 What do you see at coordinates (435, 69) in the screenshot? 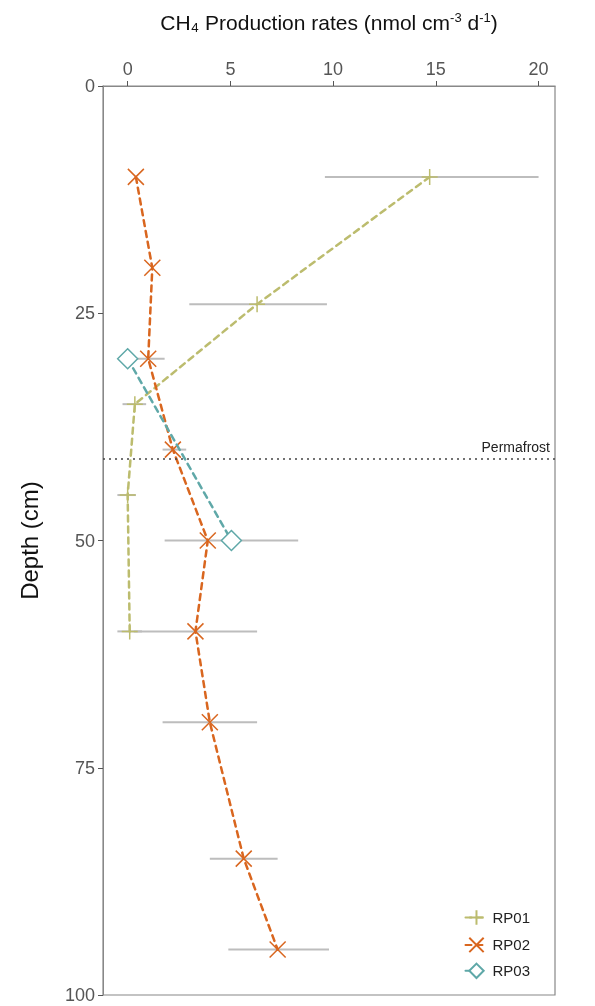
I see `x-tick-label: 15` at bounding box center [435, 69].